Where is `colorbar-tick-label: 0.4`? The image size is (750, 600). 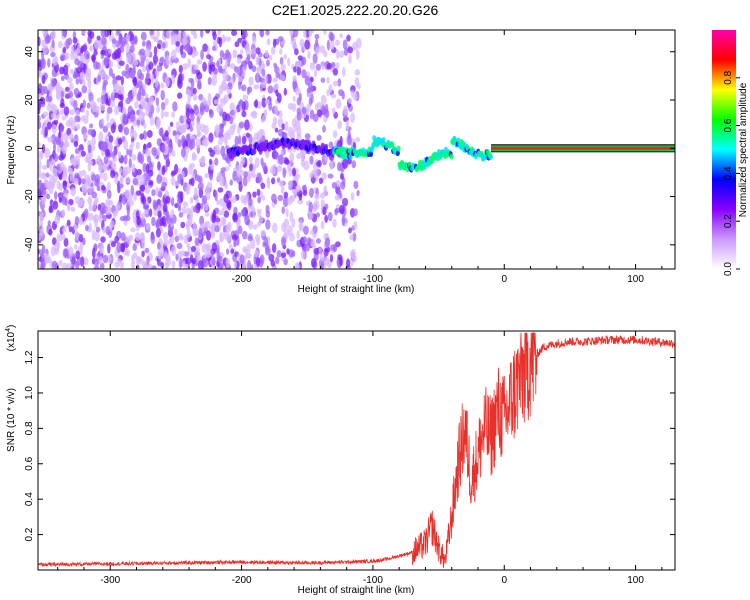 colorbar-tick-label: 0.4 is located at coordinates (728, 173).